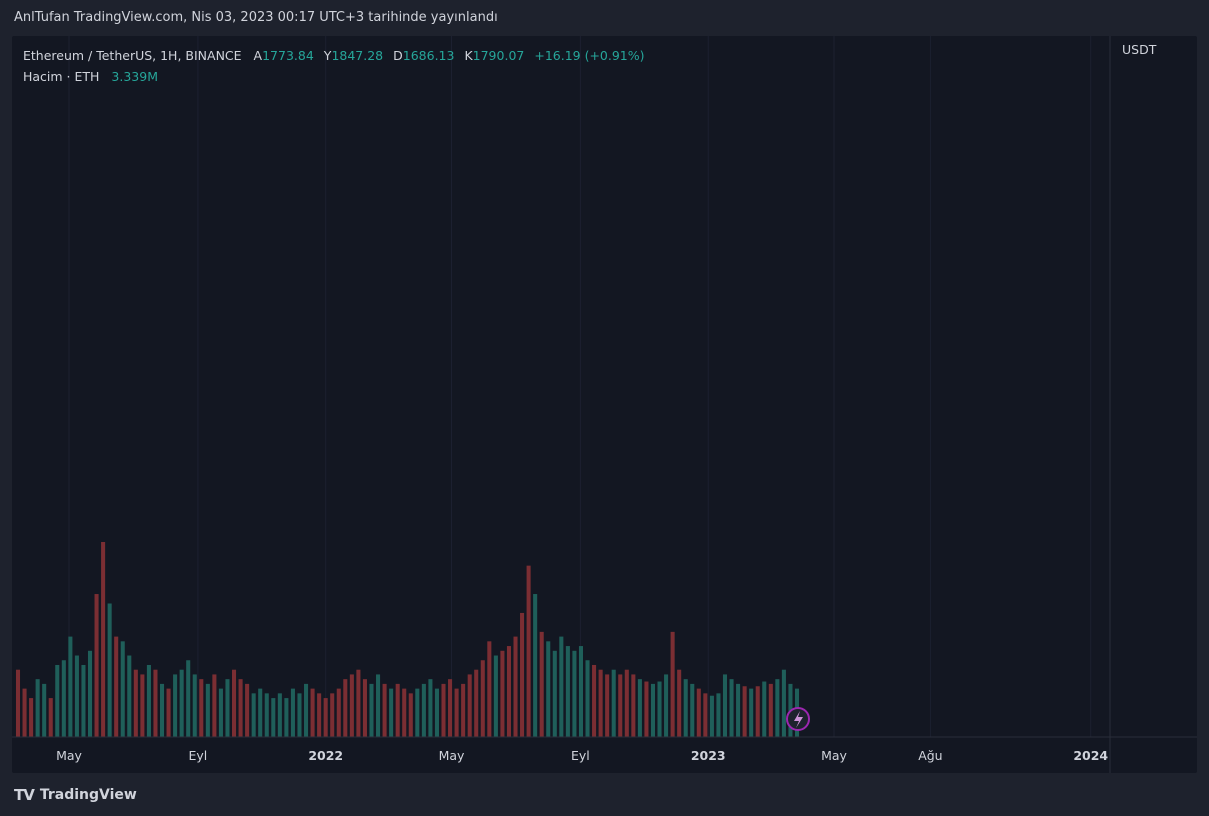 The width and height of the screenshot is (1209, 816). I want to click on close-value: 1790.07, so click(498, 55).